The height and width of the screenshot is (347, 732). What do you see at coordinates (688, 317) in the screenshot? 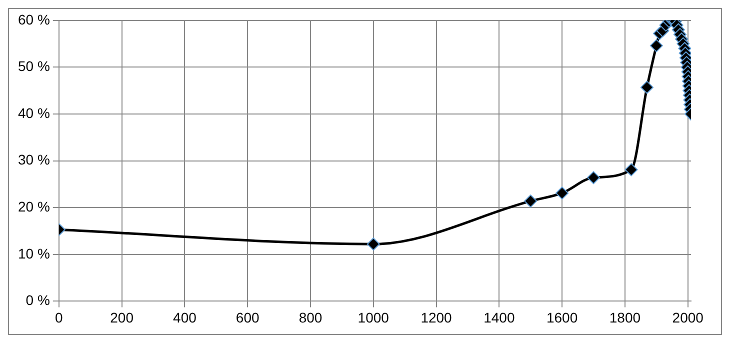
I see `x-tick-label: 2000` at bounding box center [688, 317].